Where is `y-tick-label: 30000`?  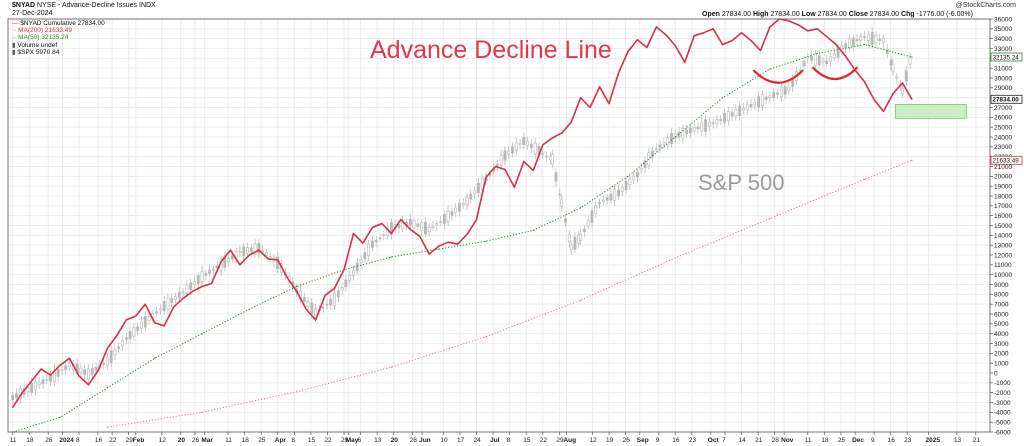
y-tick-label: 30000 is located at coordinates (1003, 78).